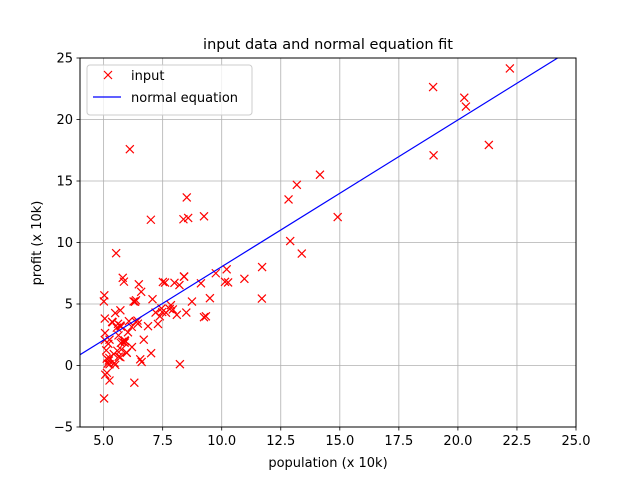  What do you see at coordinates (69, 305) in the screenshot?
I see `y-tick-label: 5` at bounding box center [69, 305].